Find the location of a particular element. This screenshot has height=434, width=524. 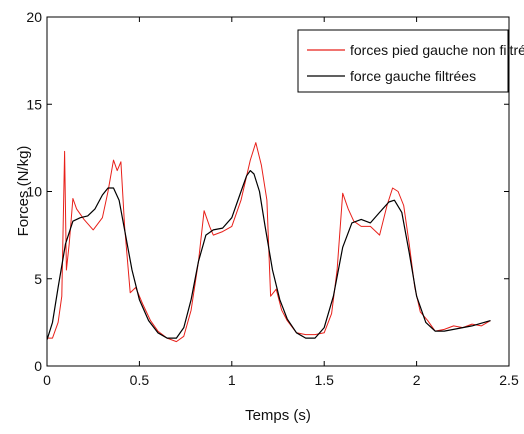

y-tick-label: 5 is located at coordinates (38, 279).